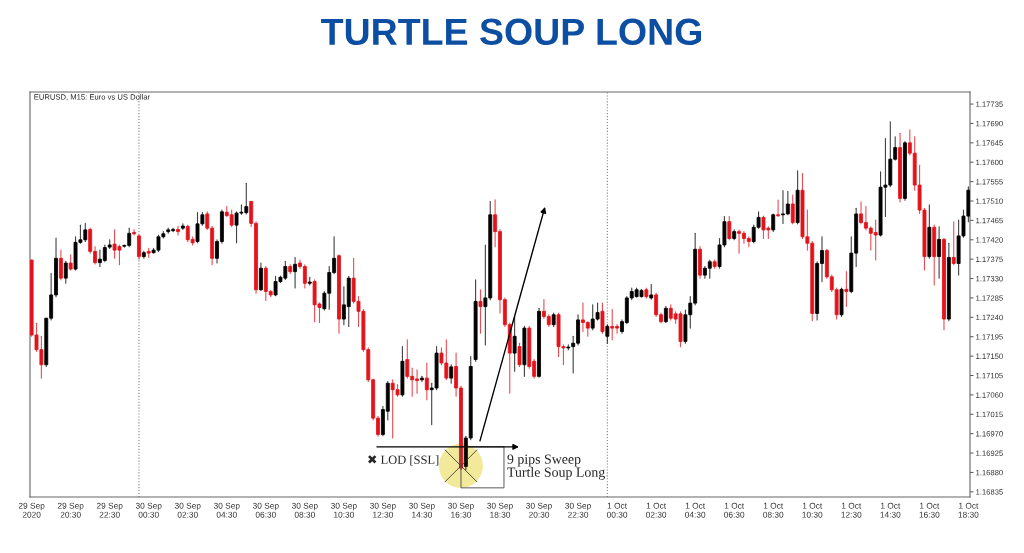 The height and width of the screenshot is (553, 1024). Describe the element at coordinates (500, 510) in the screenshot. I see `x-tick-label: 30 Sep 18:30` at that location.